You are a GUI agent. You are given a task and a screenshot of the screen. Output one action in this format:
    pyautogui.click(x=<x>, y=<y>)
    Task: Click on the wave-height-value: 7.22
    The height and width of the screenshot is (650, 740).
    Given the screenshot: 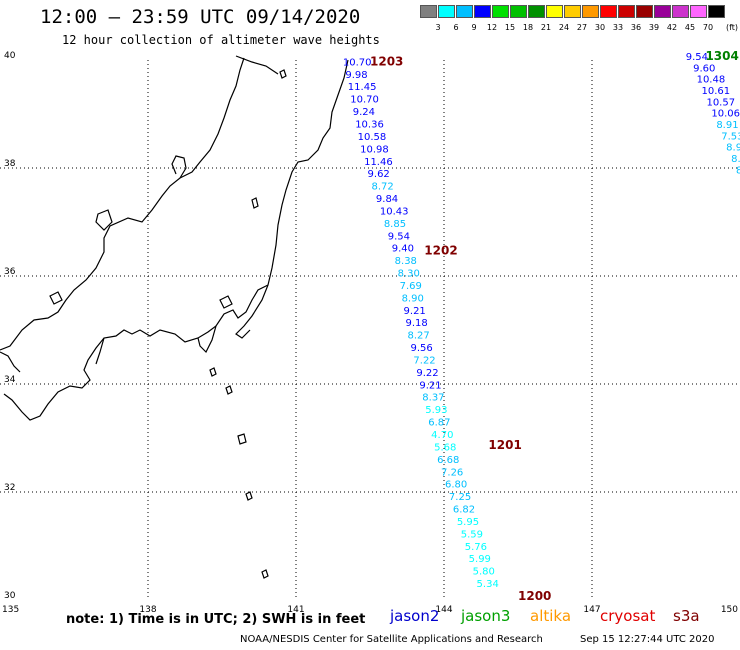 What is the action you would take?
    pyautogui.click(x=424, y=360)
    